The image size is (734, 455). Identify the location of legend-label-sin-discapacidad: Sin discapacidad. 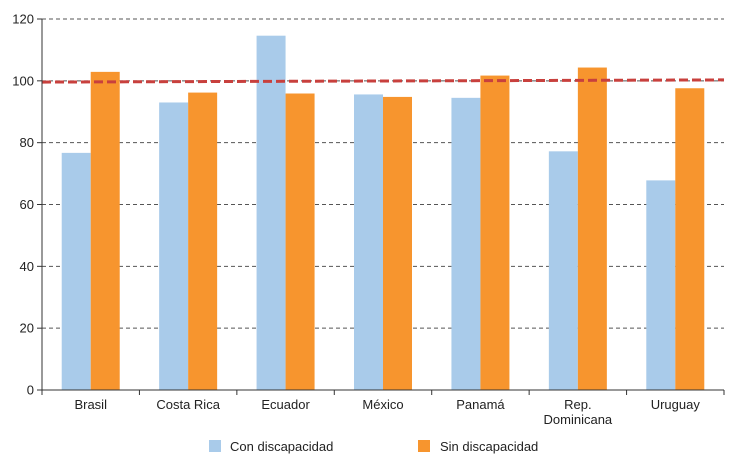
(489, 446).